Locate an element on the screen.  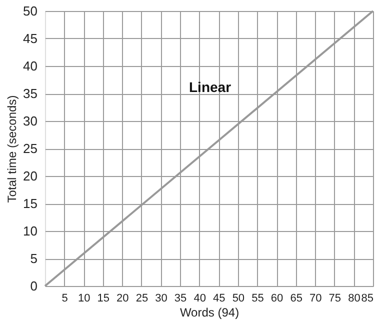
x-tick-label: 25 is located at coordinates (142, 298).